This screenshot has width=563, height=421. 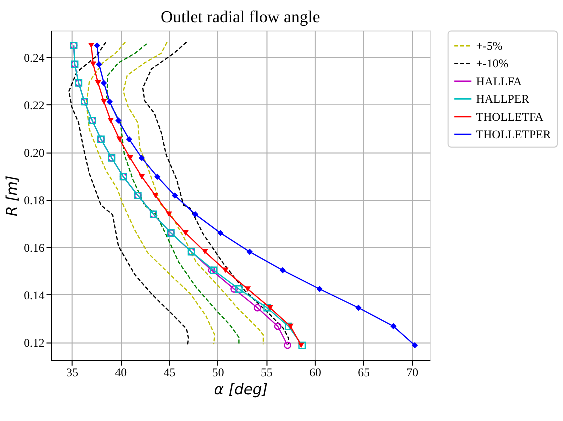 I want to click on chart-title: Outlet radial flow angle, so click(x=240, y=16).